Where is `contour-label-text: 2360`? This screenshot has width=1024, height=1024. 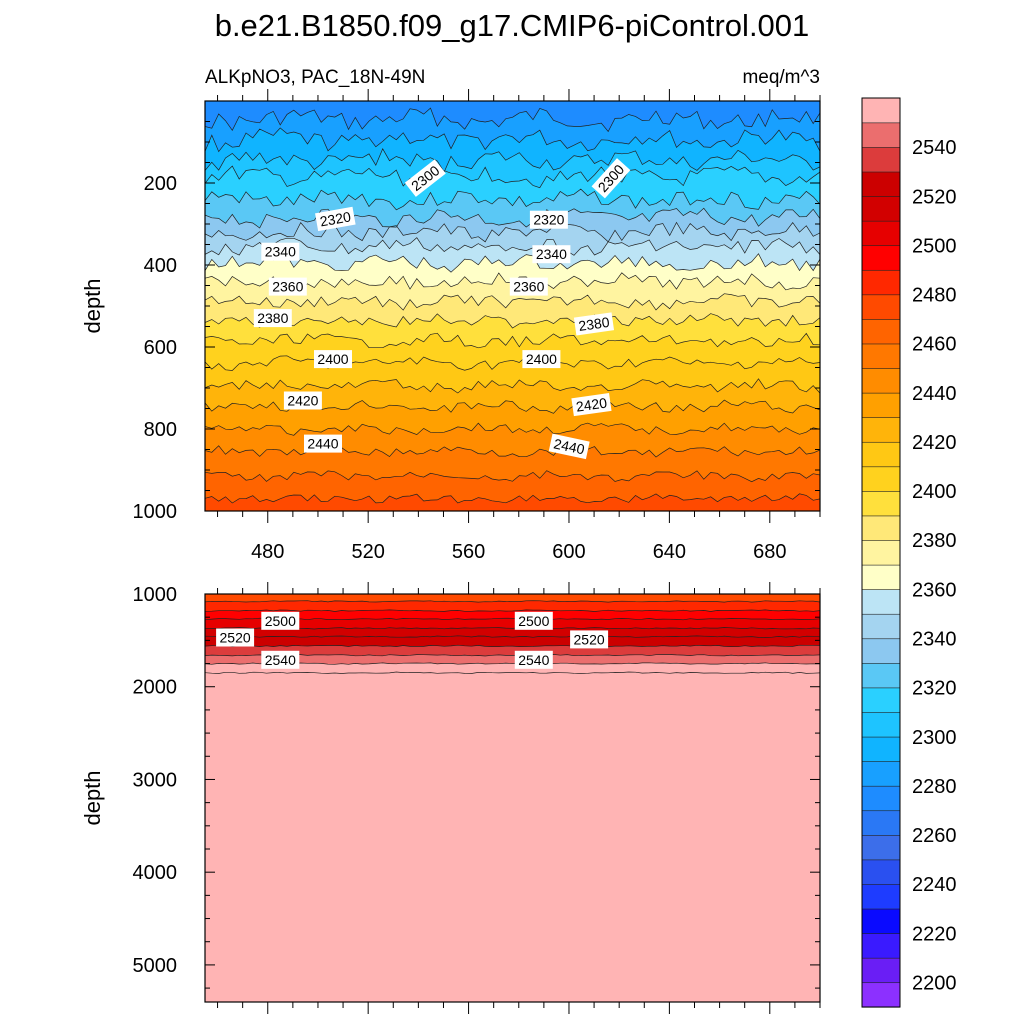 contour-label-text: 2360 is located at coordinates (287, 287).